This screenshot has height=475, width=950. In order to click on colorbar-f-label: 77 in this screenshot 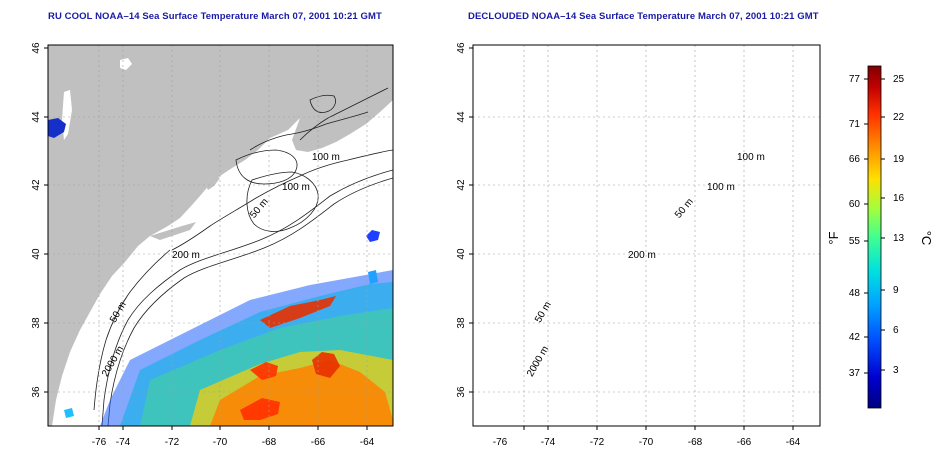, I will do `click(855, 79)`.